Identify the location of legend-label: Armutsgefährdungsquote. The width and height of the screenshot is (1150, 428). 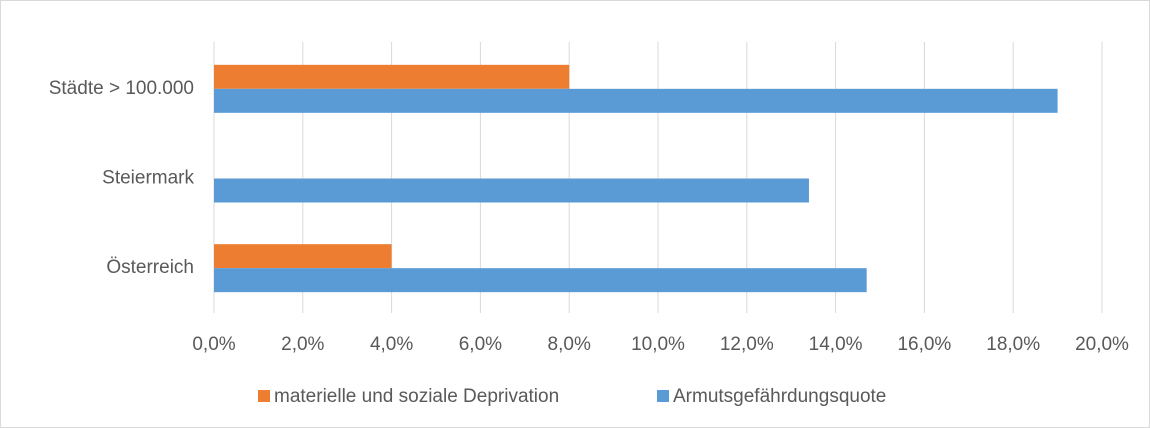
(779, 396).